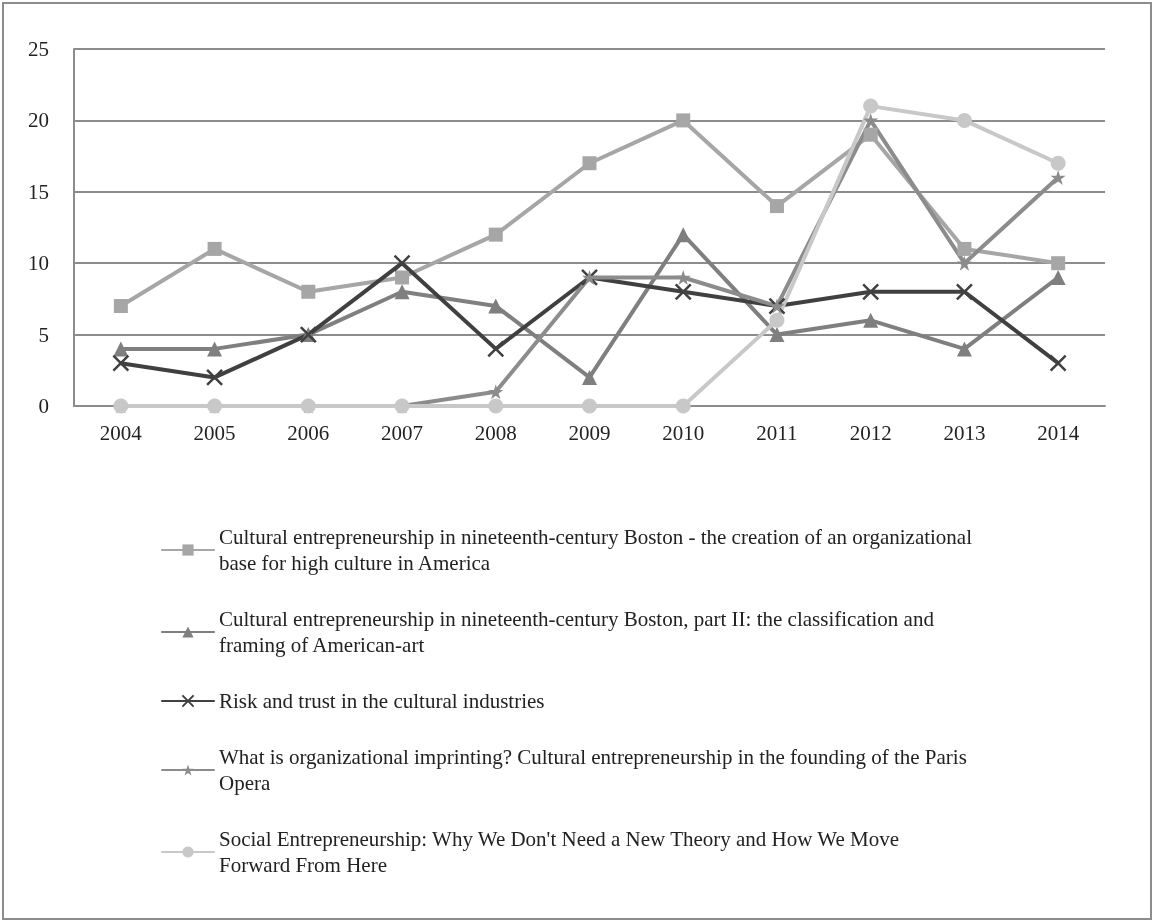 This screenshot has width=1154, height=922. What do you see at coordinates (121, 432) in the screenshot?
I see `x-tick-label: 2004` at bounding box center [121, 432].